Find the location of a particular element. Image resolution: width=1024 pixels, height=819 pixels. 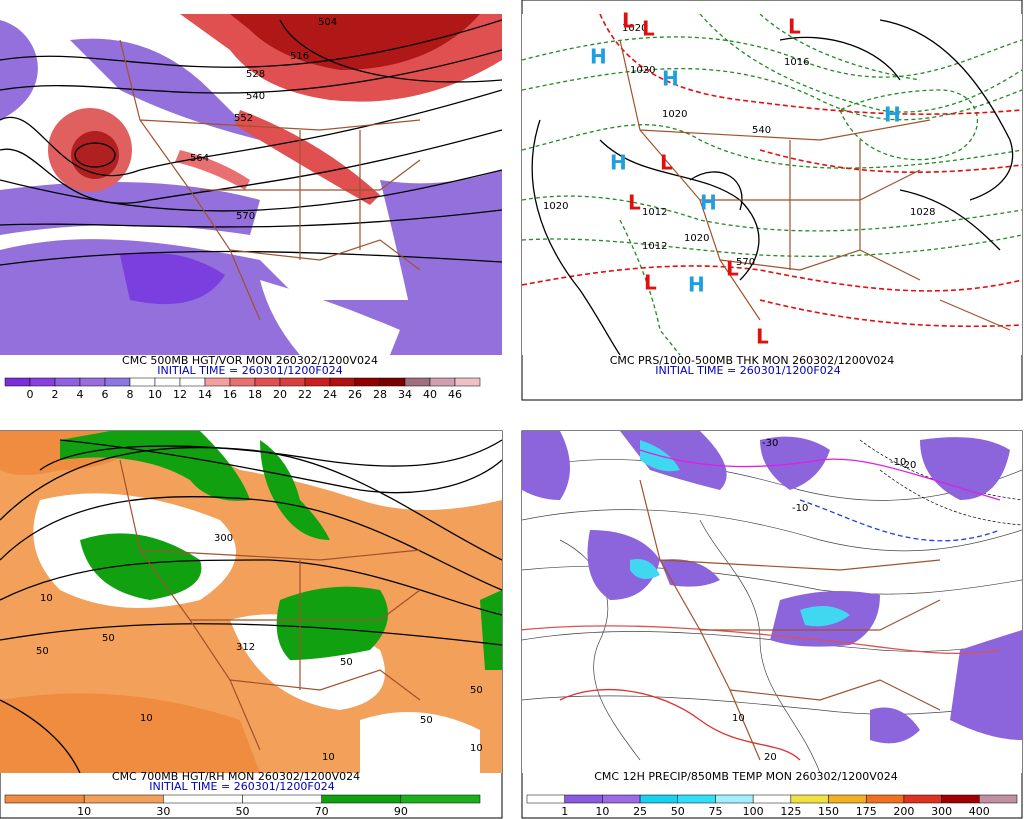

colorbar-label: 25 is located at coordinates (640, 811).